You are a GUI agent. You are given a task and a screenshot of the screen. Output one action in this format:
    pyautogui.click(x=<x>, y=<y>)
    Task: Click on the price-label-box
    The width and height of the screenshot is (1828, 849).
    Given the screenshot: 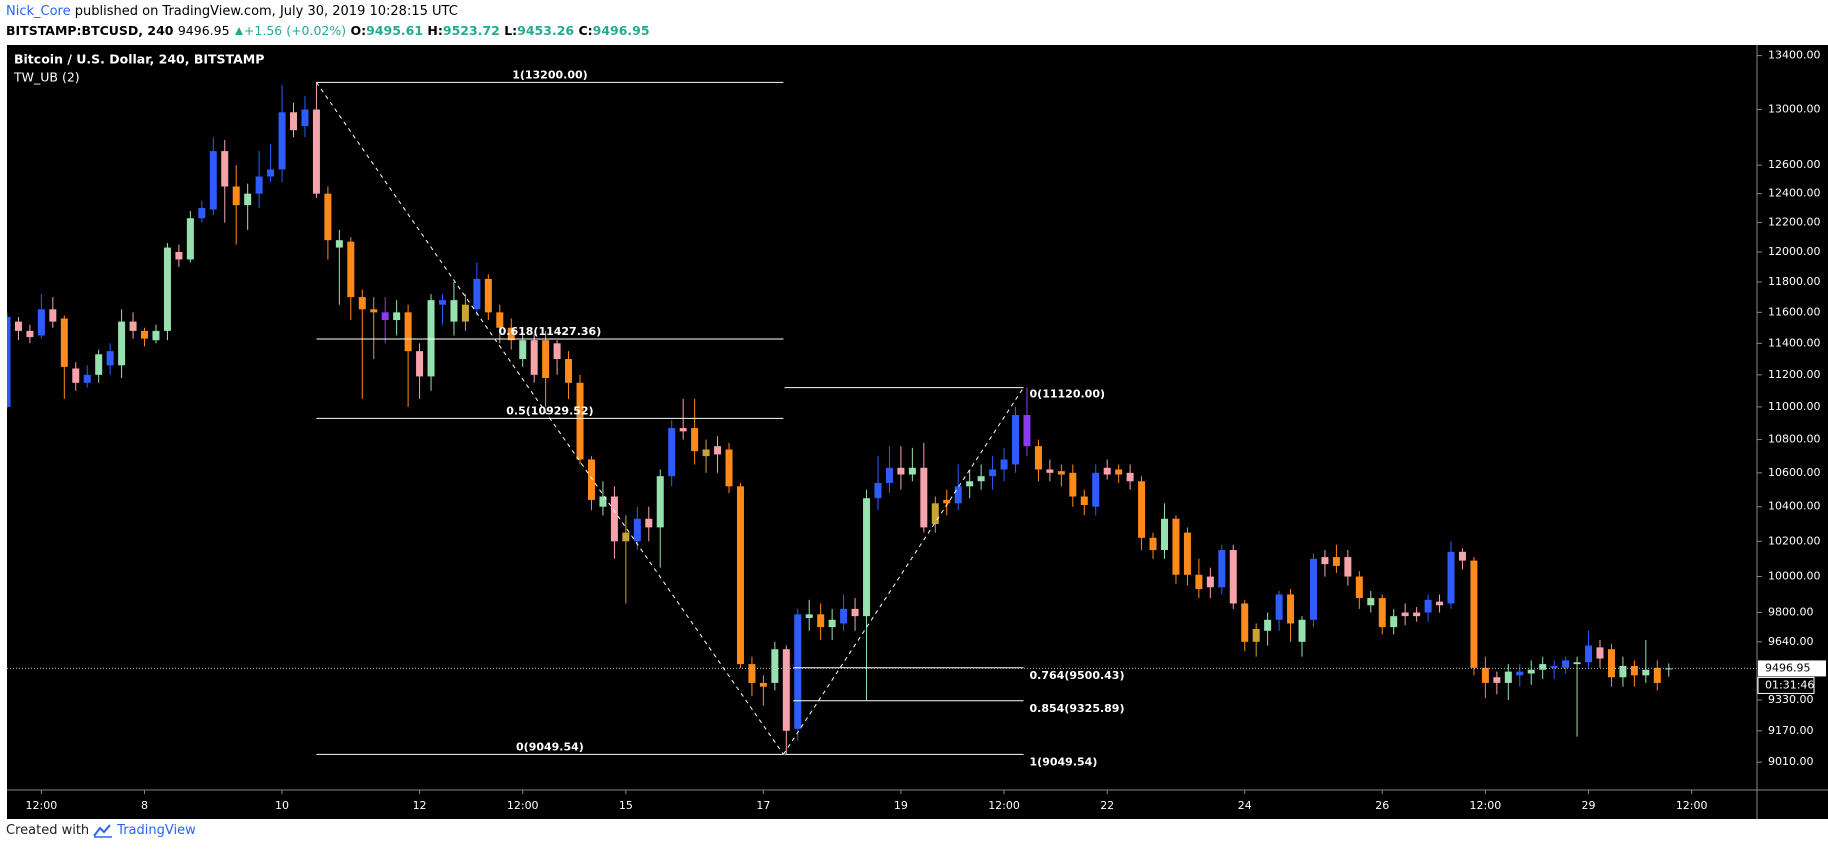 What is the action you would take?
    pyautogui.click(x=1792, y=668)
    